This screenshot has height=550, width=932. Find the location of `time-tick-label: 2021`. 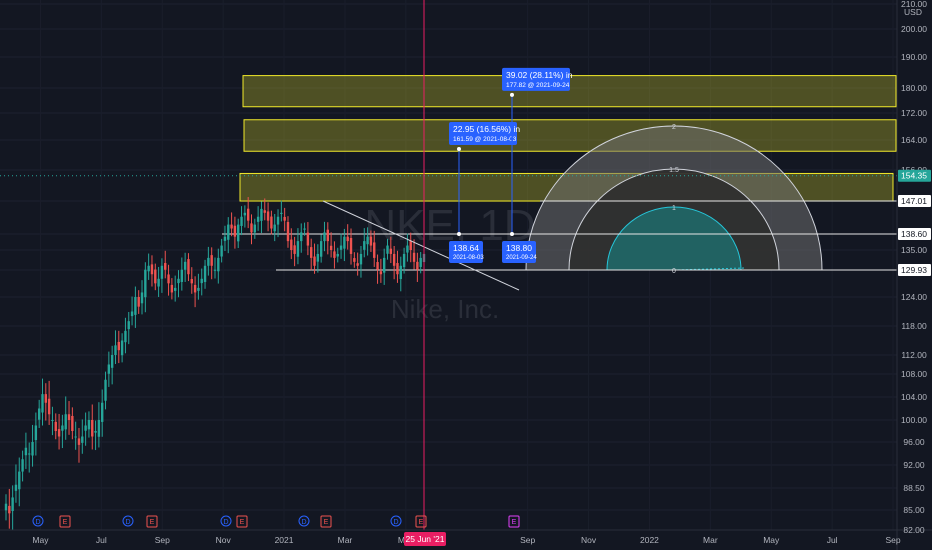

time-tick-label: 2021 is located at coordinates (284, 540).